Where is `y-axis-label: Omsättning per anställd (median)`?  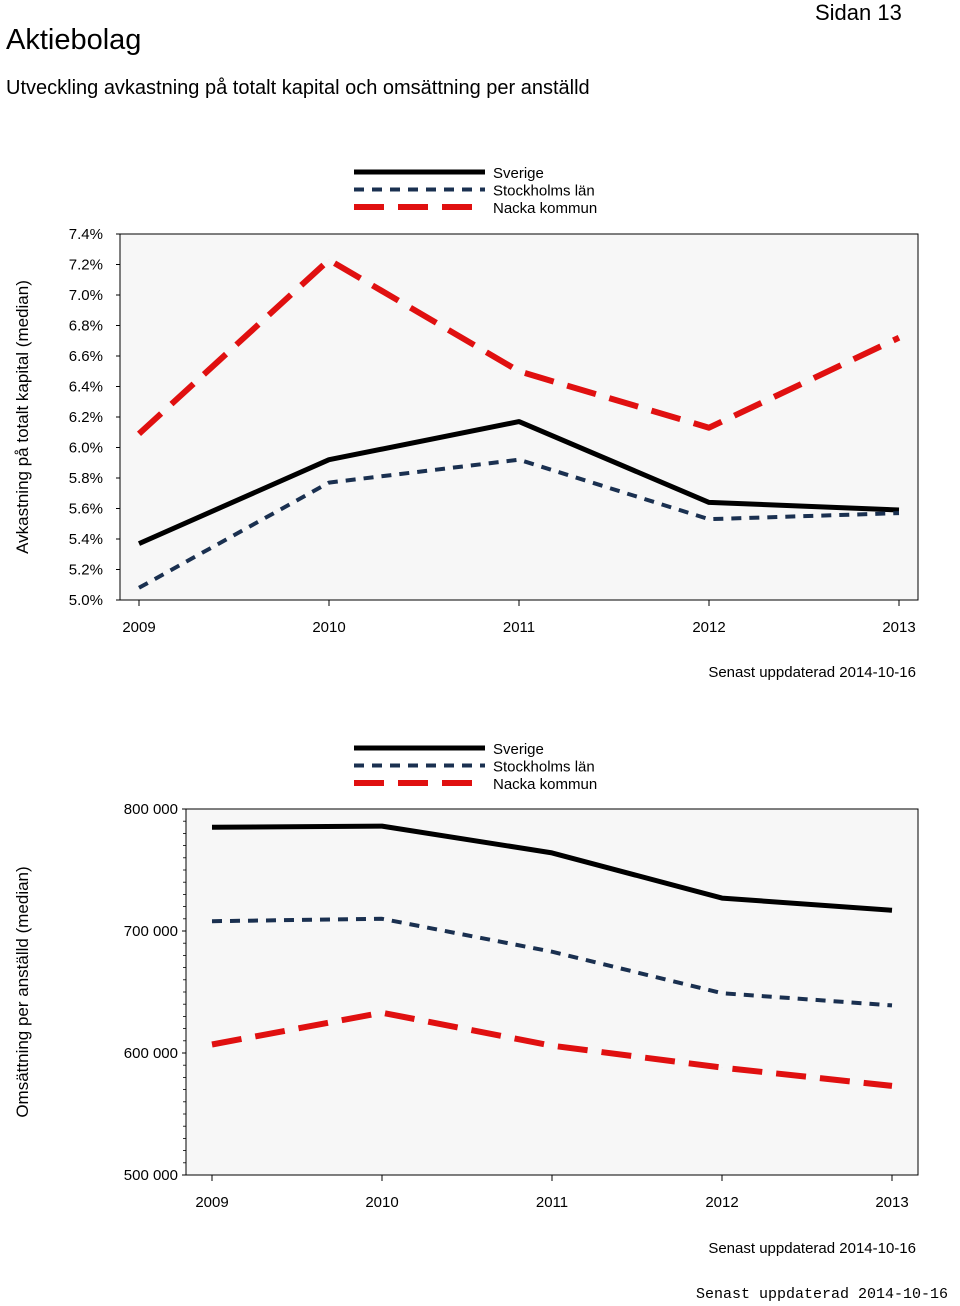 y-axis-label: Omsättning per anställd (median) is located at coordinates (22, 991).